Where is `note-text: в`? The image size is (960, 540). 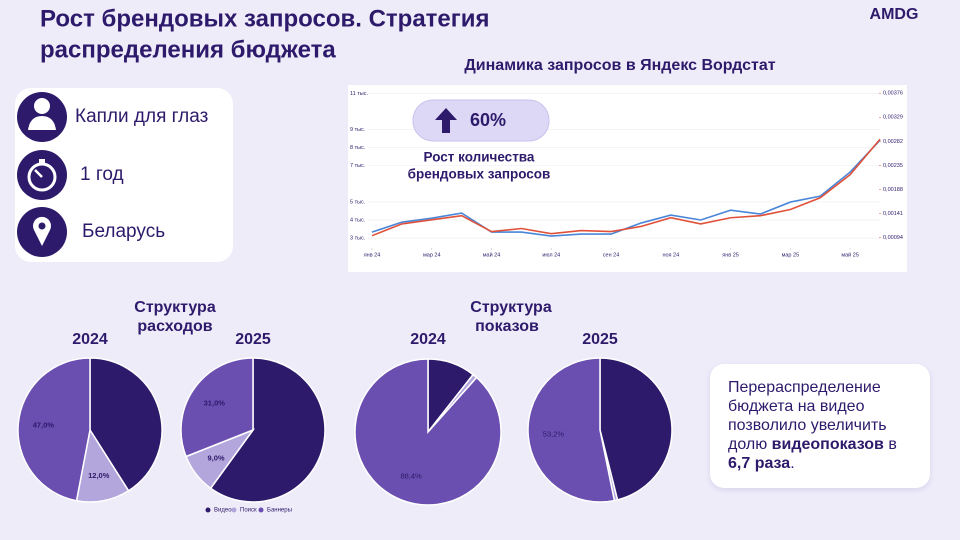 note-text: в is located at coordinates (890, 444).